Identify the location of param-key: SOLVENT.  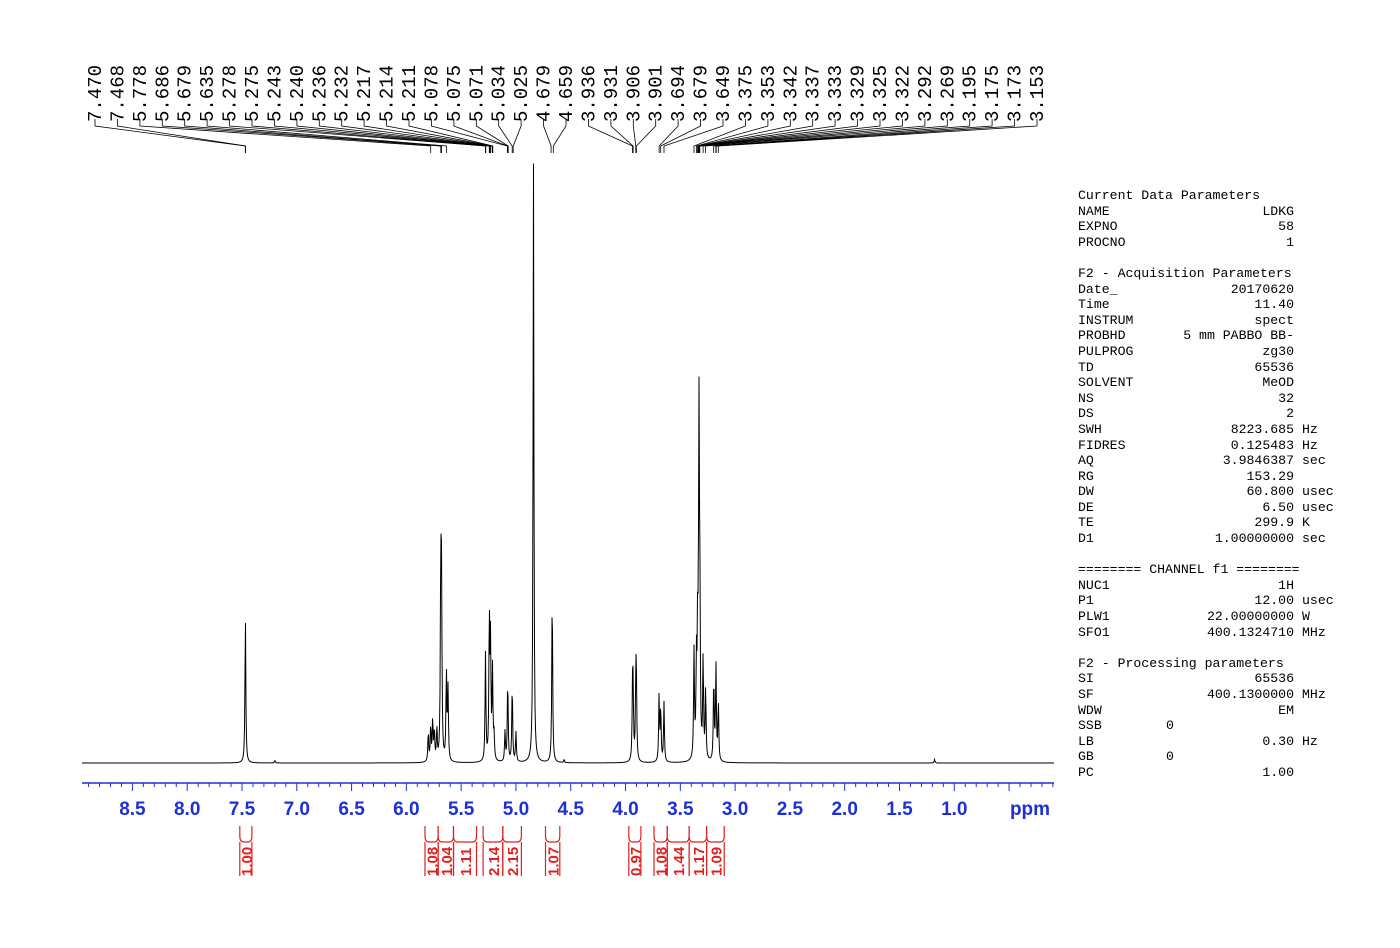
(1106, 383).